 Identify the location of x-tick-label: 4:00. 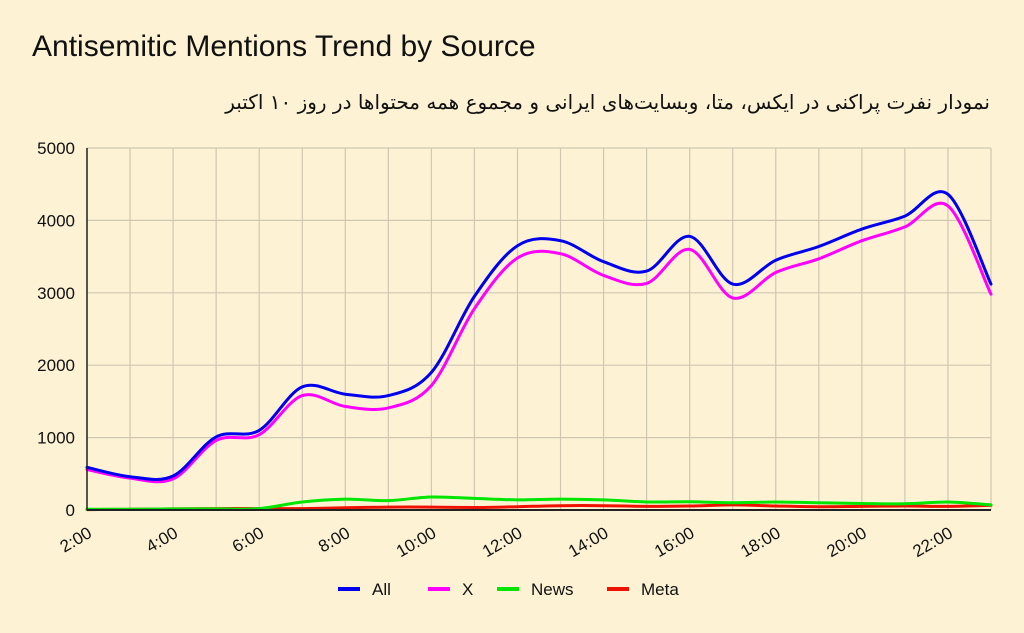
(162, 539).